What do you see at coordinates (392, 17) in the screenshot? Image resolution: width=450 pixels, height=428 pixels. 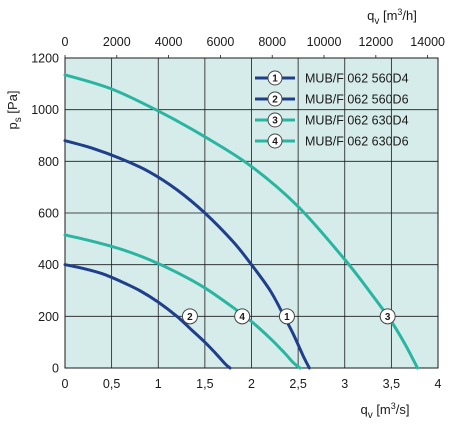 I see `x2-axis-title: qv [m3/h]` at bounding box center [392, 17].